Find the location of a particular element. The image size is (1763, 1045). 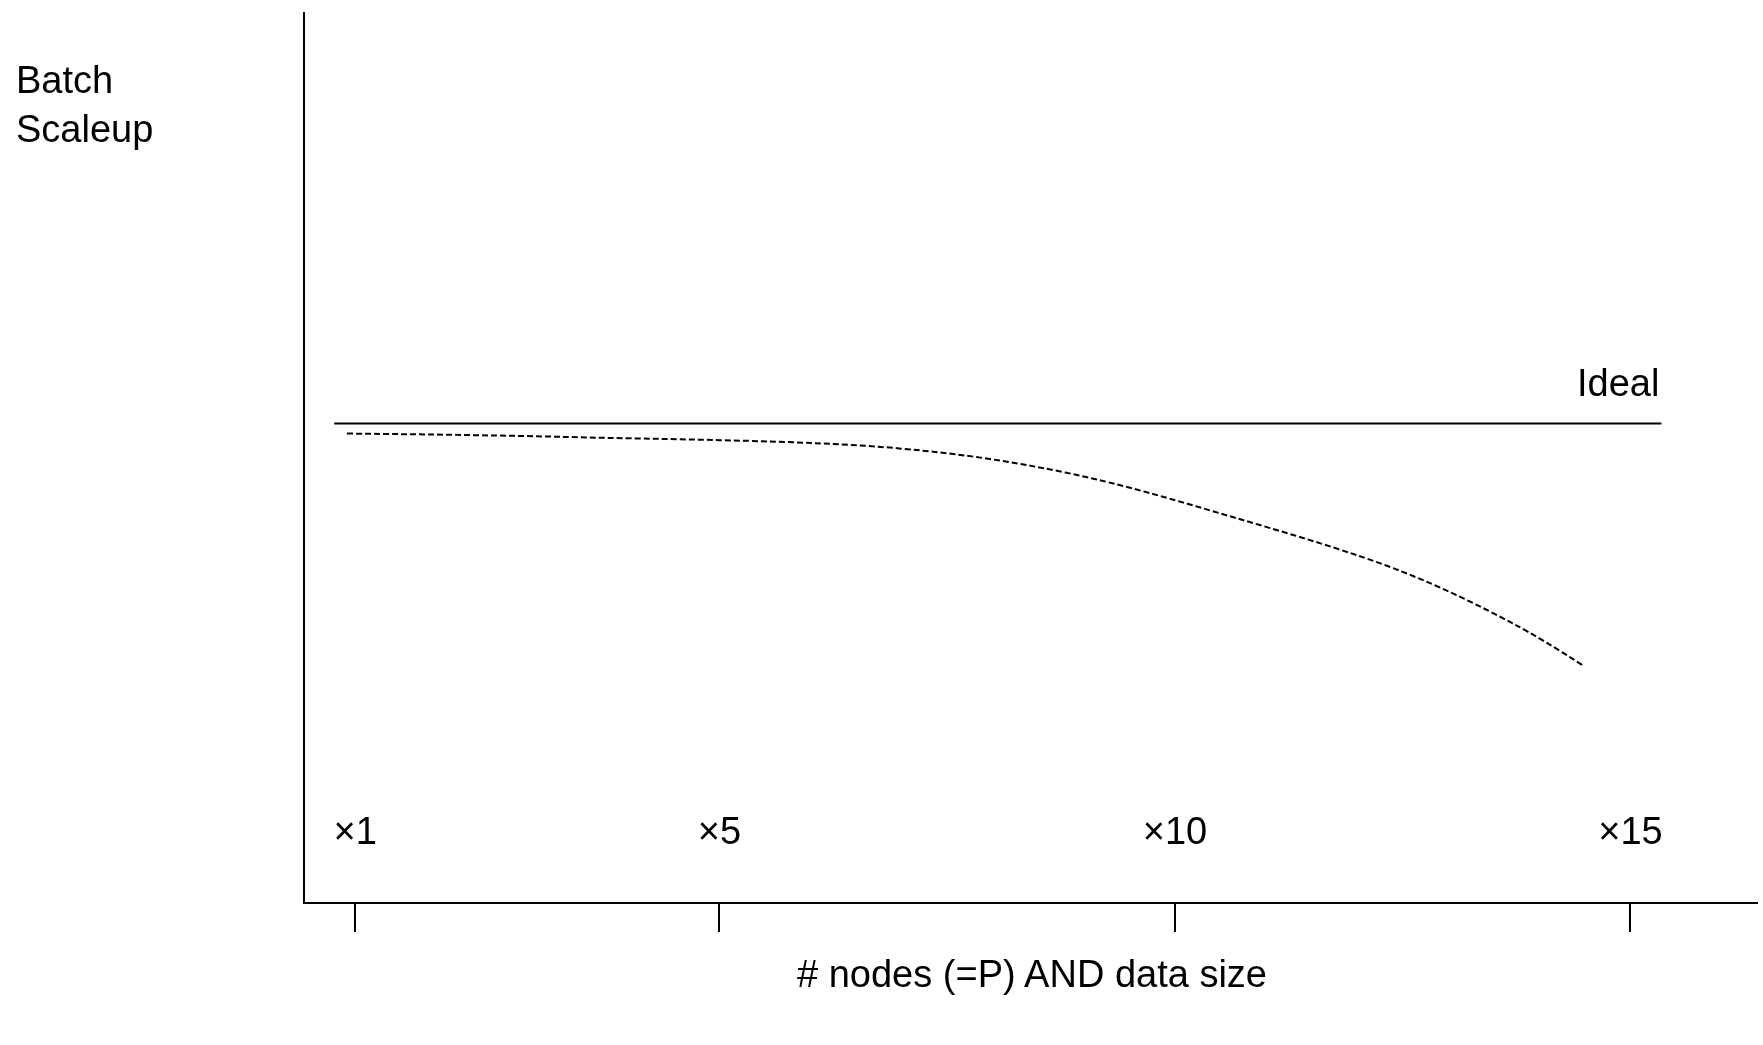

x-tick-label: ×5 is located at coordinates (719, 831).